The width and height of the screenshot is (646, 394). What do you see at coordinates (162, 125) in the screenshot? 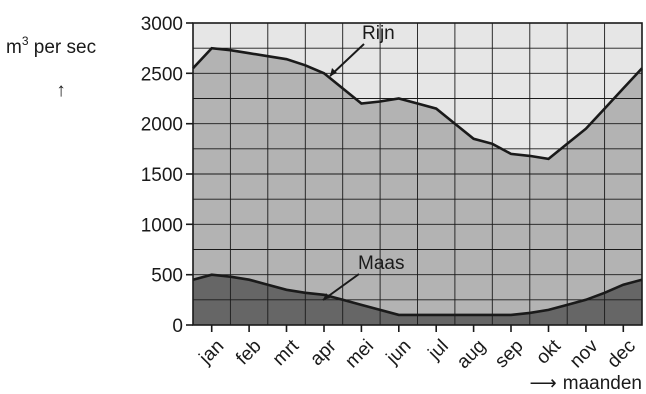
I see `y-tick-label: 2000` at bounding box center [162, 125].